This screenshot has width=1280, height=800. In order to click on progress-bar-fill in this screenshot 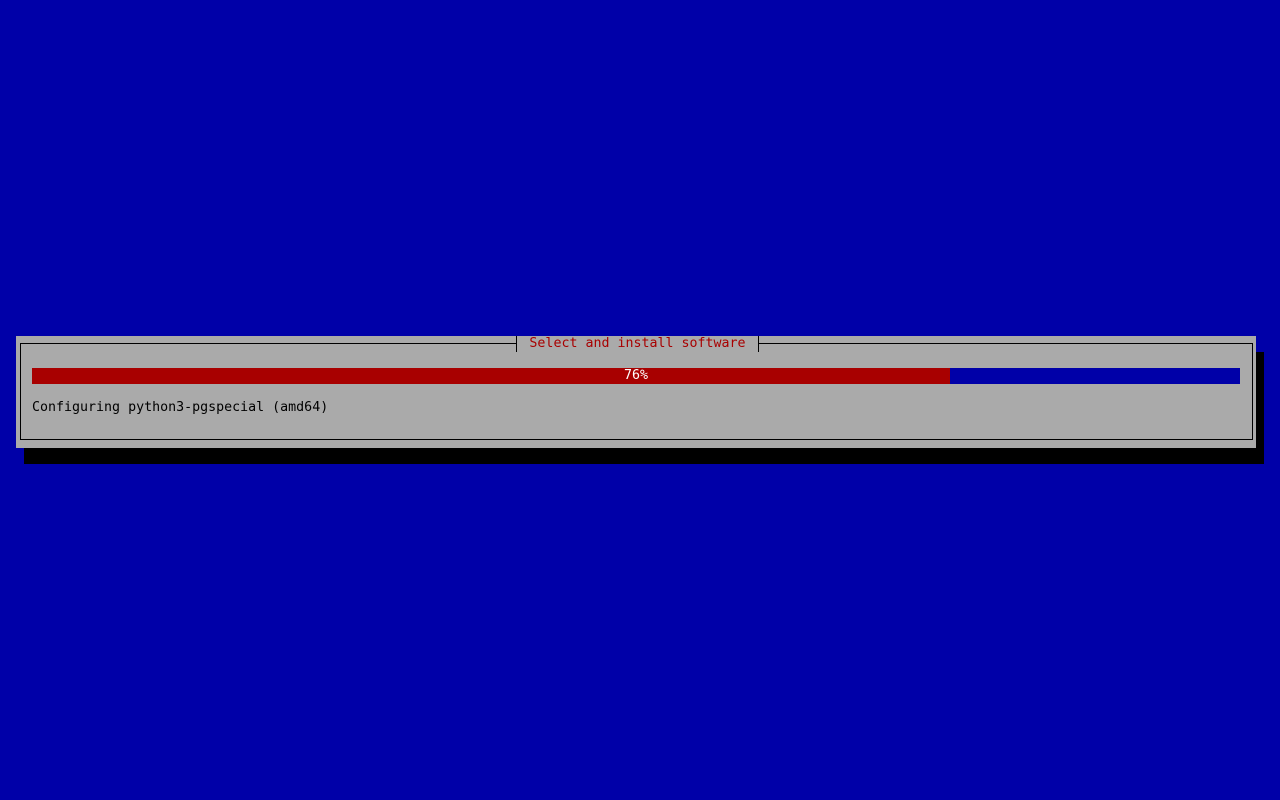, I will do `click(491, 376)`.